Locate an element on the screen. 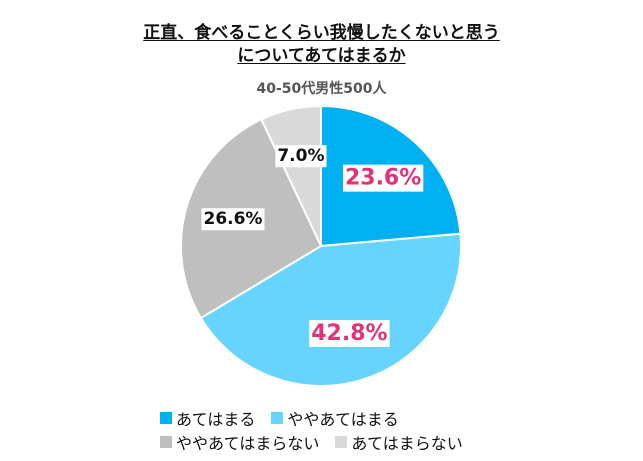 Image resolution: width=643 pixels, height=461 pixels. legend-item: あてはまる is located at coordinates (207, 418).